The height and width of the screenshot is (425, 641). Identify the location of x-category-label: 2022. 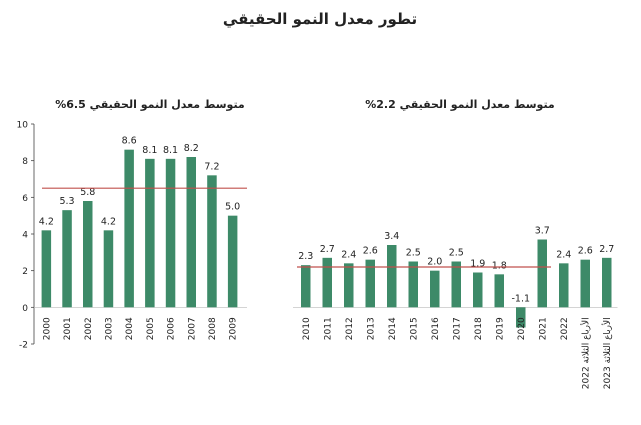
(565, 328).